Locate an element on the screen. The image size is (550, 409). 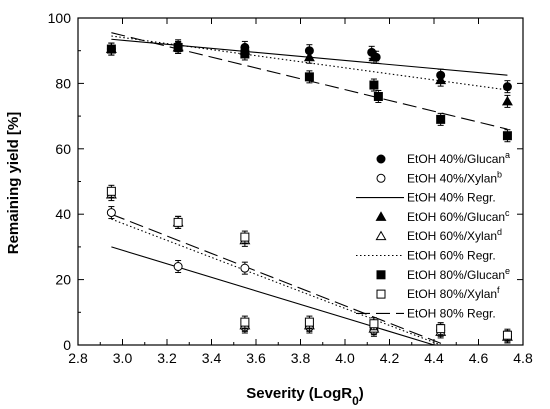
legend-etoh-80-xylan-symbol is located at coordinates (381, 294).